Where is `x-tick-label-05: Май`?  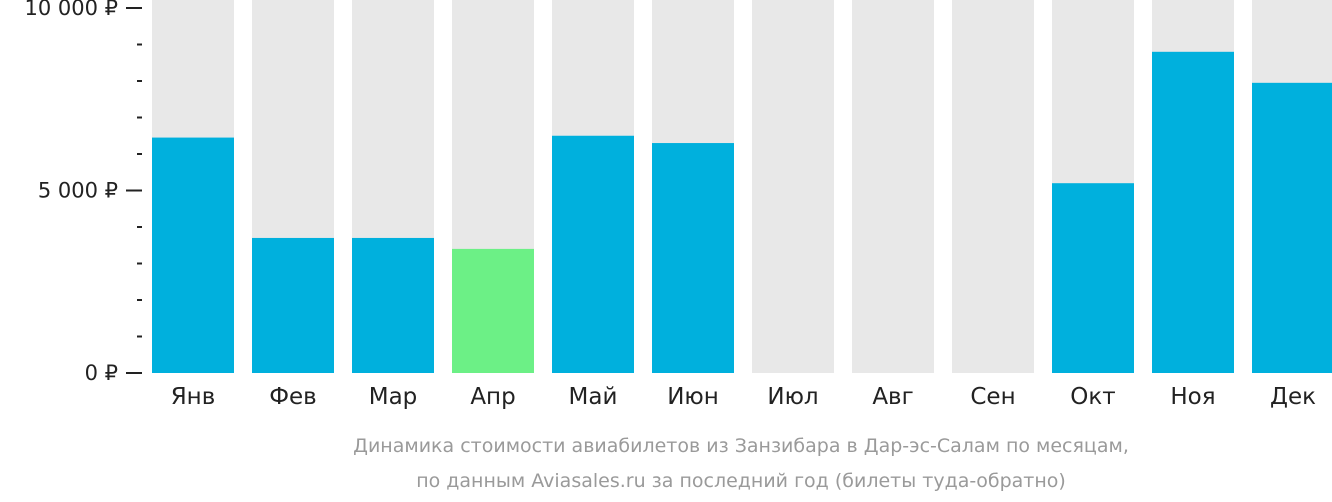 x-tick-label-05: Май is located at coordinates (593, 397).